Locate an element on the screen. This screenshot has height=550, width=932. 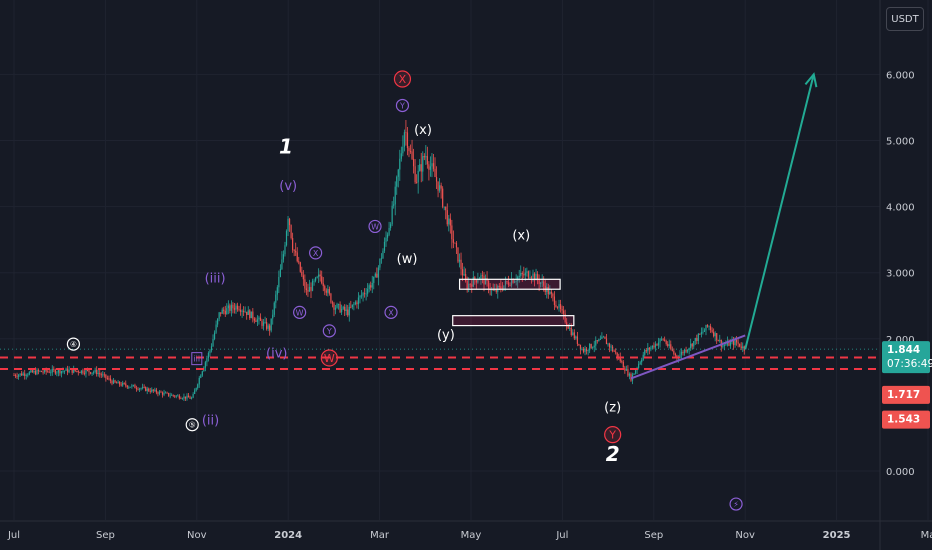
y-tick-label: 6.000 is located at coordinates (900, 75).